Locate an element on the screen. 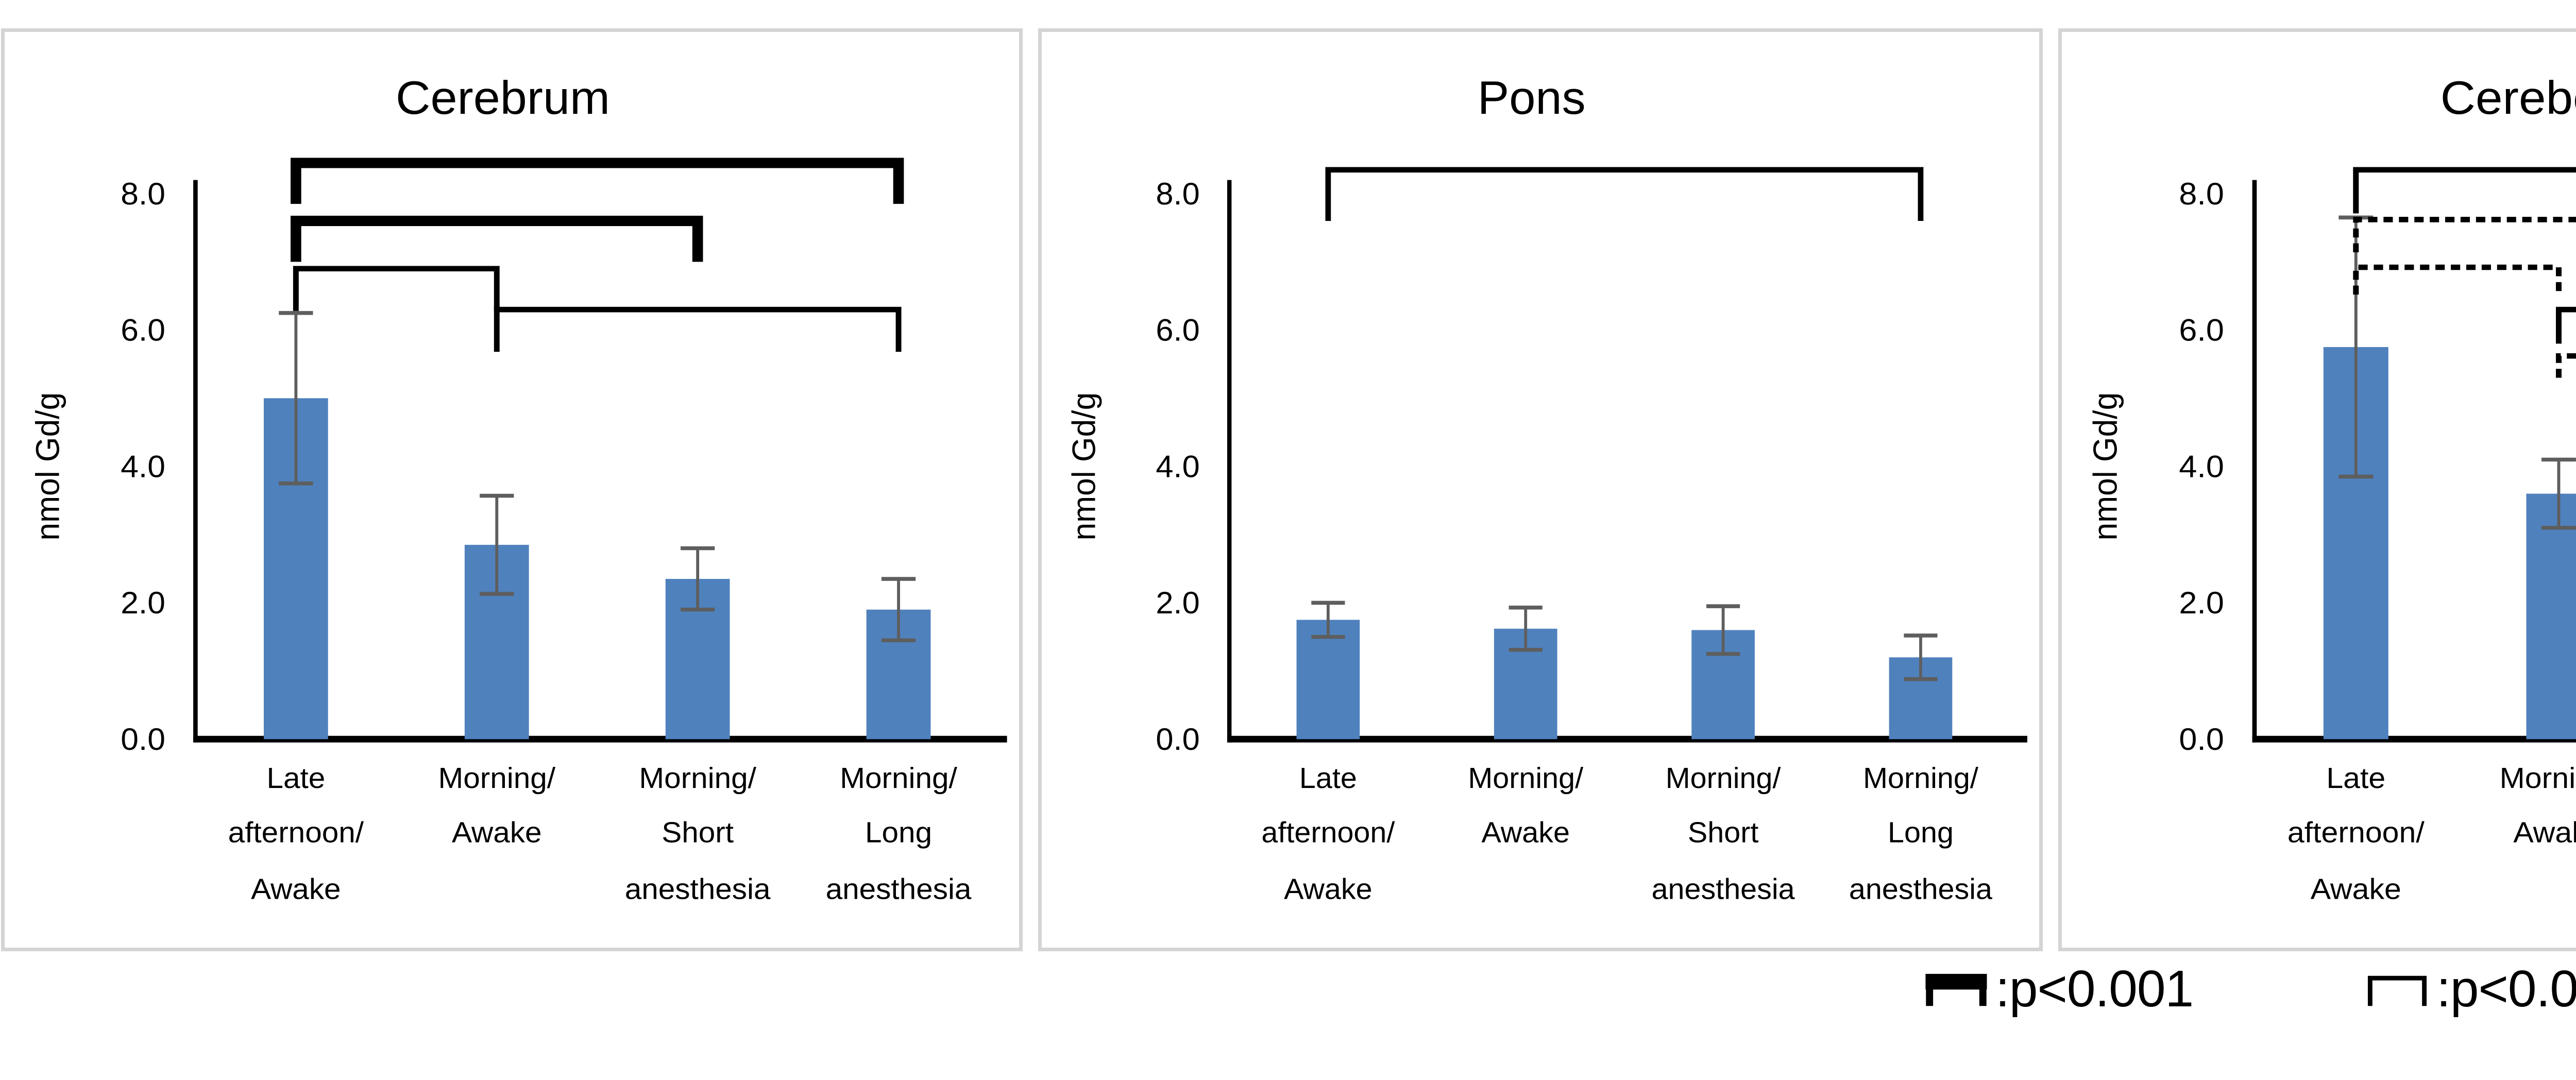  chart-title-pons: Pons is located at coordinates (1532, 98).